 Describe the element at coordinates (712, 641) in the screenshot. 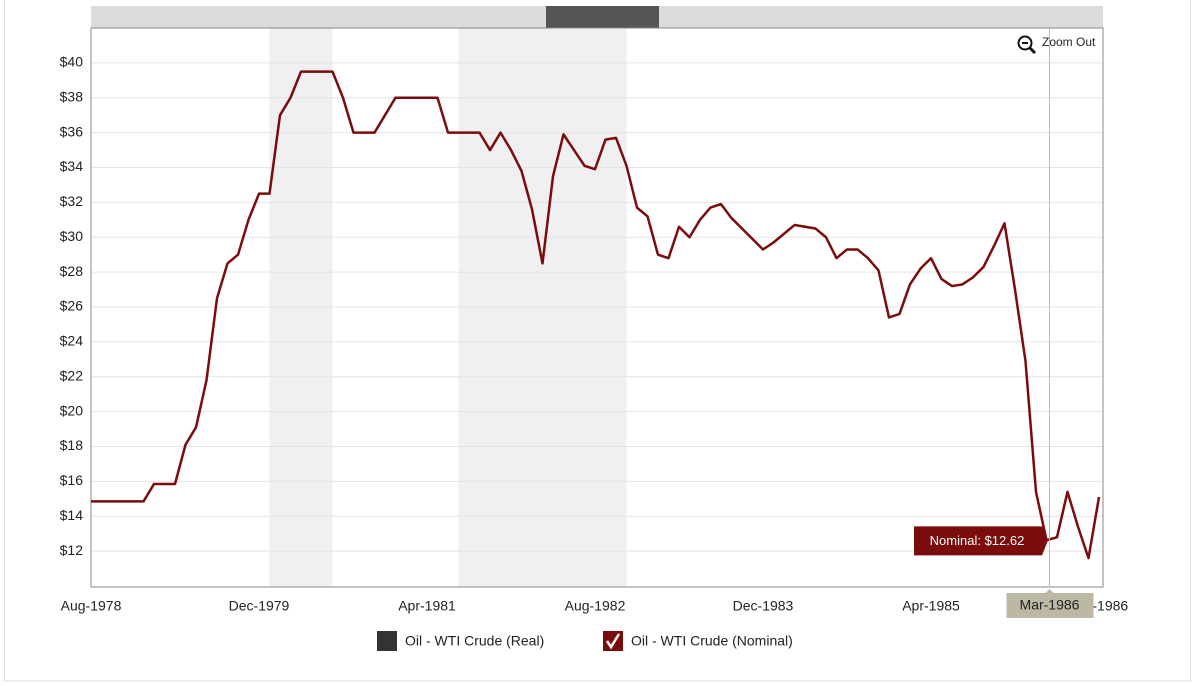

I see `legend-label: Oil - WTI Crude (Nominal)` at that location.